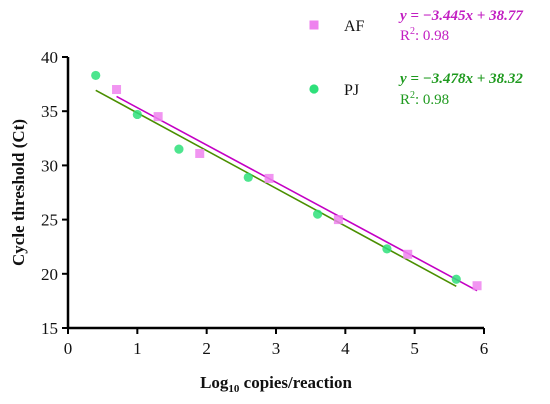 The height and width of the screenshot is (404, 550). I want to click on y-tick-label-25: 25, so click(49, 220).